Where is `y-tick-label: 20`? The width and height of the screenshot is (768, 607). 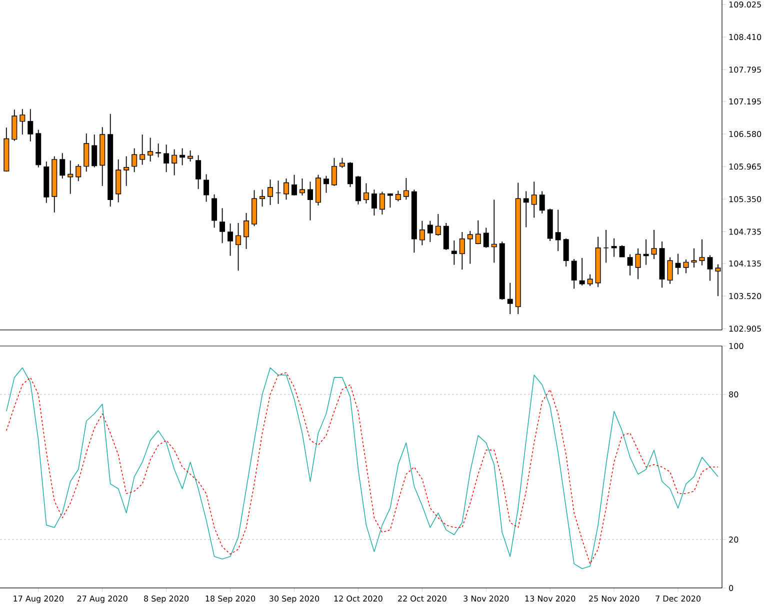
y-tick-label: 20 is located at coordinates (733, 539).